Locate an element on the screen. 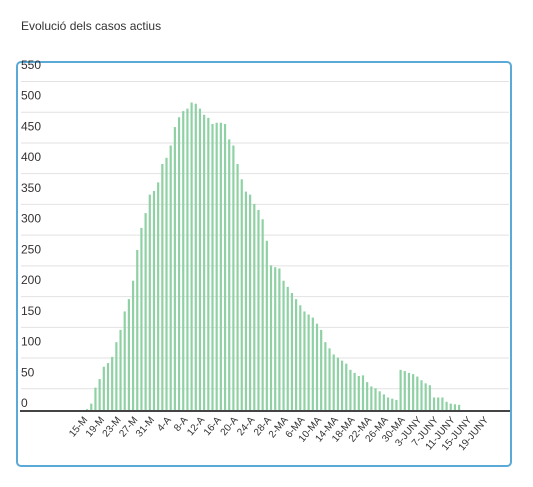  y-tick-label: 150 is located at coordinates (31, 311).